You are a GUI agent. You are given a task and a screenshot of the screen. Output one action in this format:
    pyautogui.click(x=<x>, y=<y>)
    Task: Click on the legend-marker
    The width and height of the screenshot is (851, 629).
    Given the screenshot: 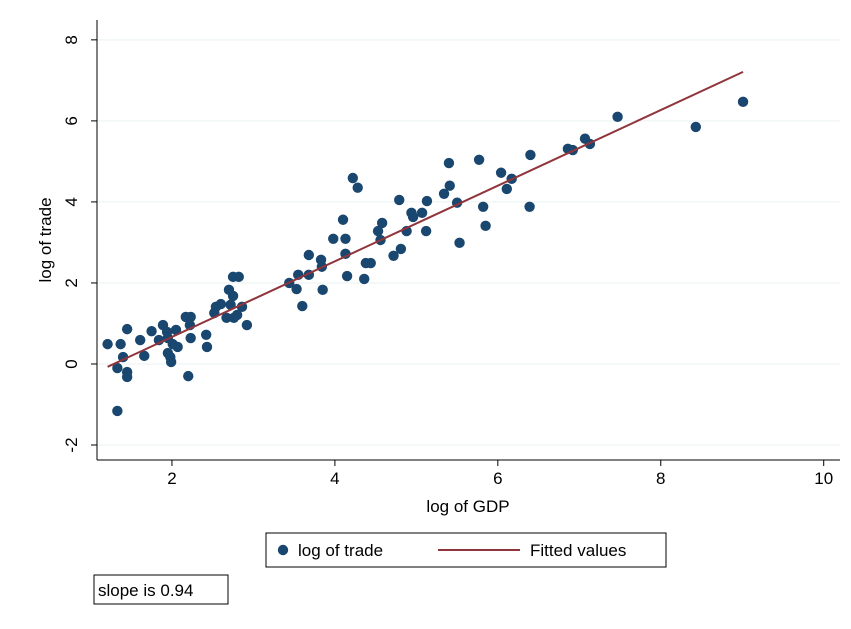 What is the action you would take?
    pyautogui.click(x=283, y=550)
    